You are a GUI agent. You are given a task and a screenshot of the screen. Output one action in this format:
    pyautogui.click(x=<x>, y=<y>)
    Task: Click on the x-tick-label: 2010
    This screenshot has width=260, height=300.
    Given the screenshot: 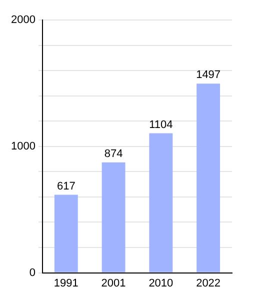 What is the action you would take?
    pyautogui.click(x=161, y=283)
    